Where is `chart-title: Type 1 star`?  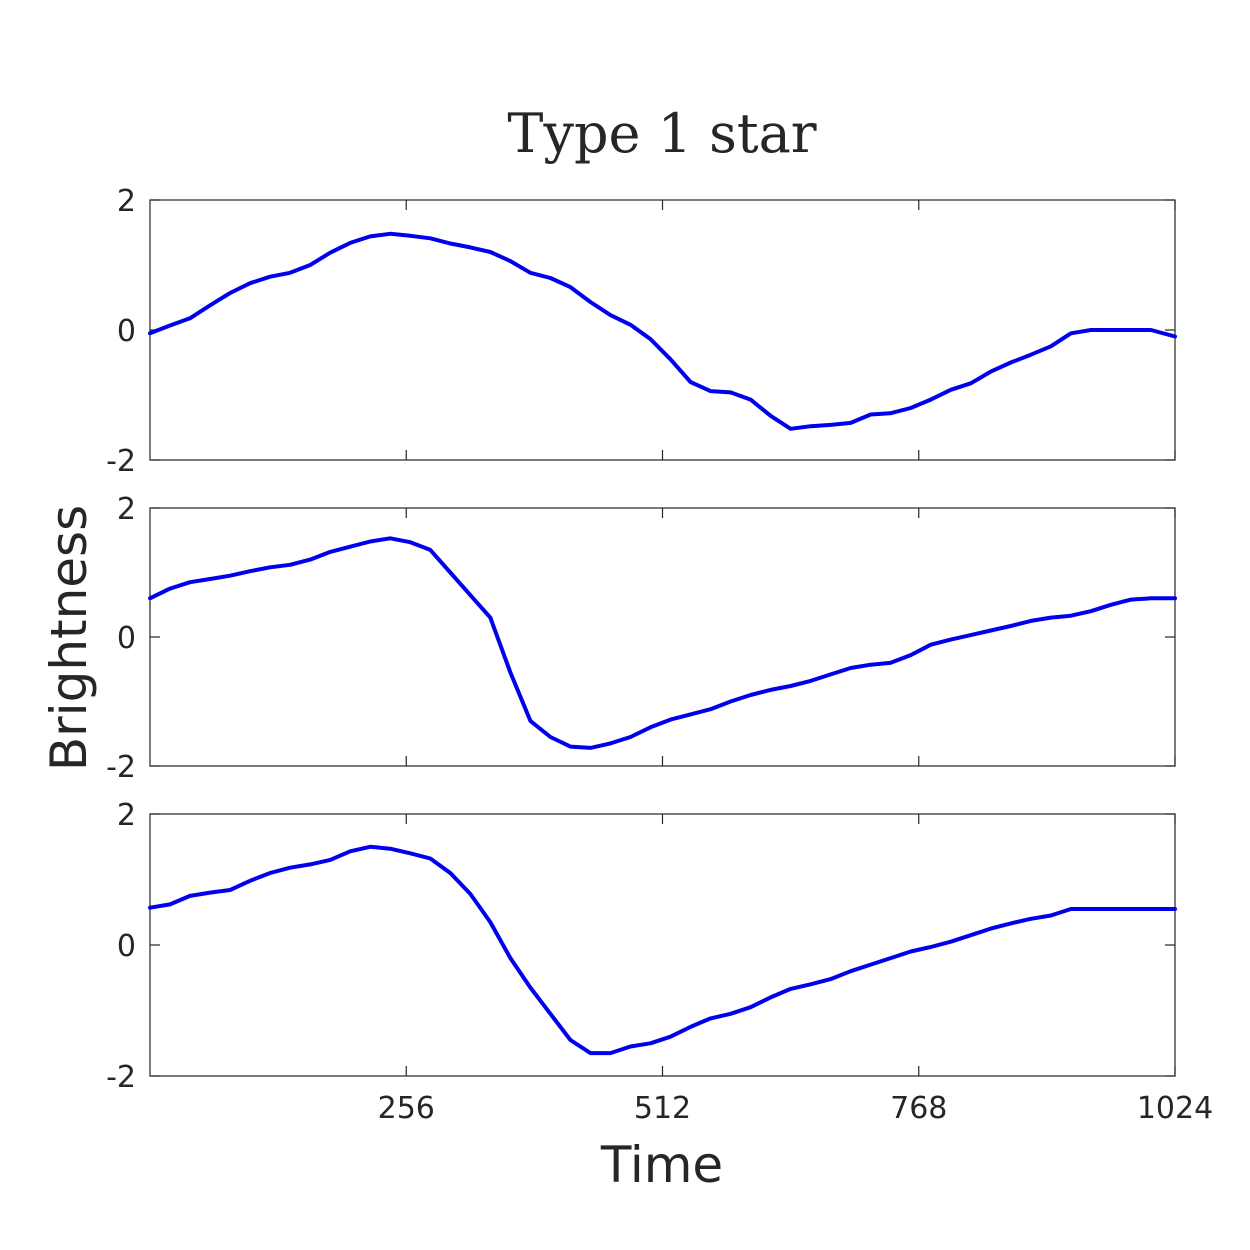 chart-title: Type 1 star is located at coordinates (661, 133).